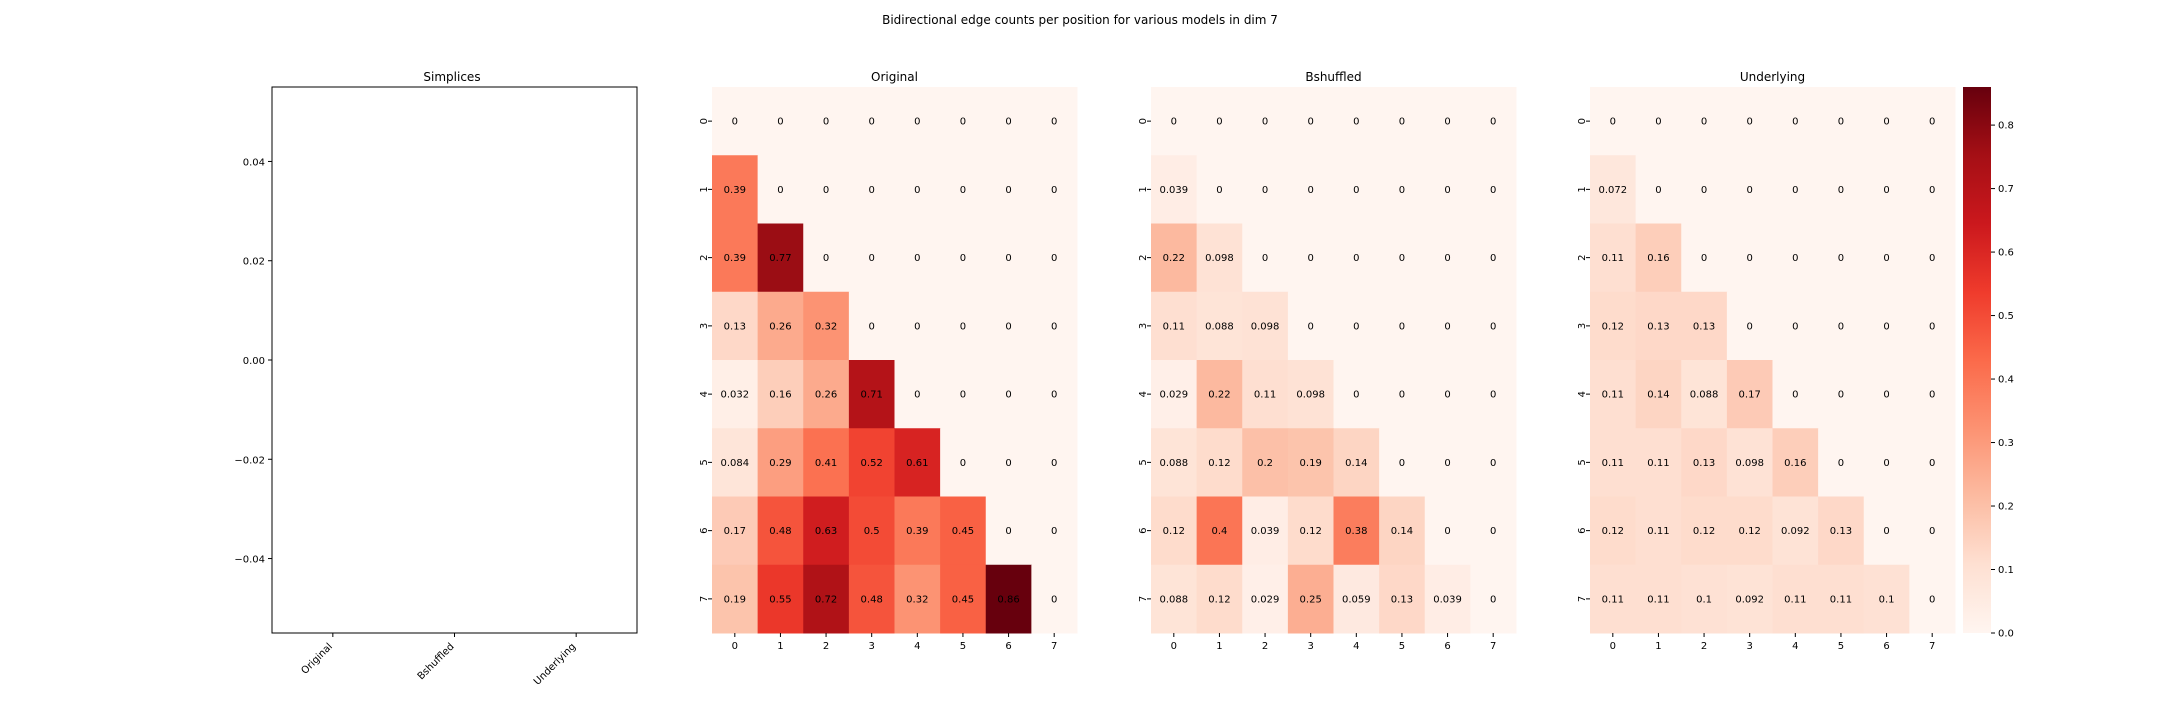 The height and width of the screenshot is (720, 2160). What do you see at coordinates (254, 162) in the screenshot?
I see `simplices-ytick-label: 0.04` at bounding box center [254, 162].